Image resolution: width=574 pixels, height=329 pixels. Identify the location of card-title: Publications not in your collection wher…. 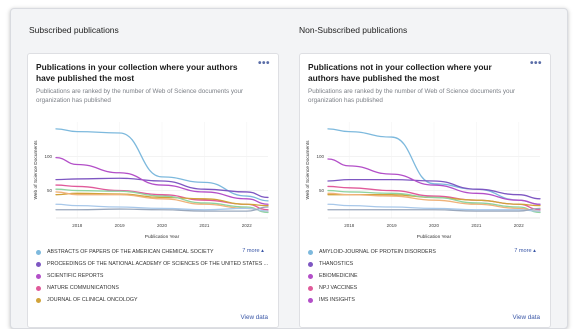
(400, 72).